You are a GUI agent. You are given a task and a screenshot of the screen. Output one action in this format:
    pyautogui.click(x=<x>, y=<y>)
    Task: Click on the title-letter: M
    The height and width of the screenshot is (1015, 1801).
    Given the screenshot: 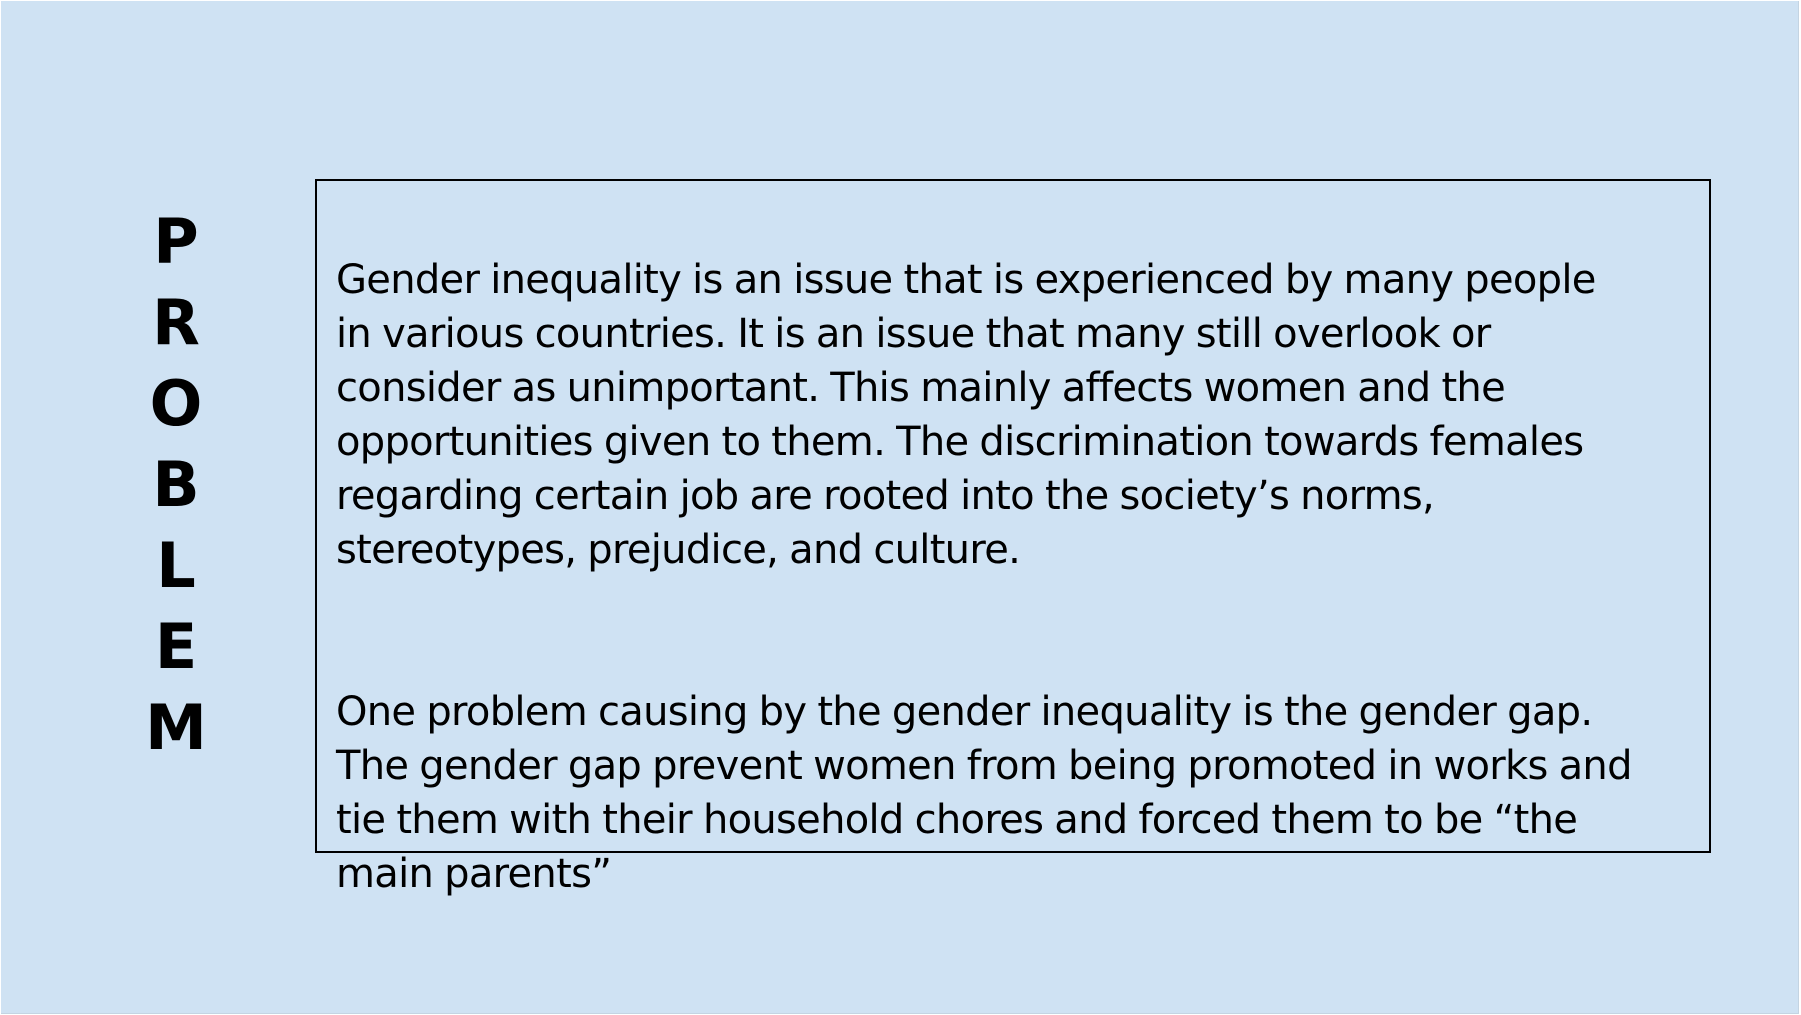 What is the action you would take?
    pyautogui.click(x=176, y=727)
    